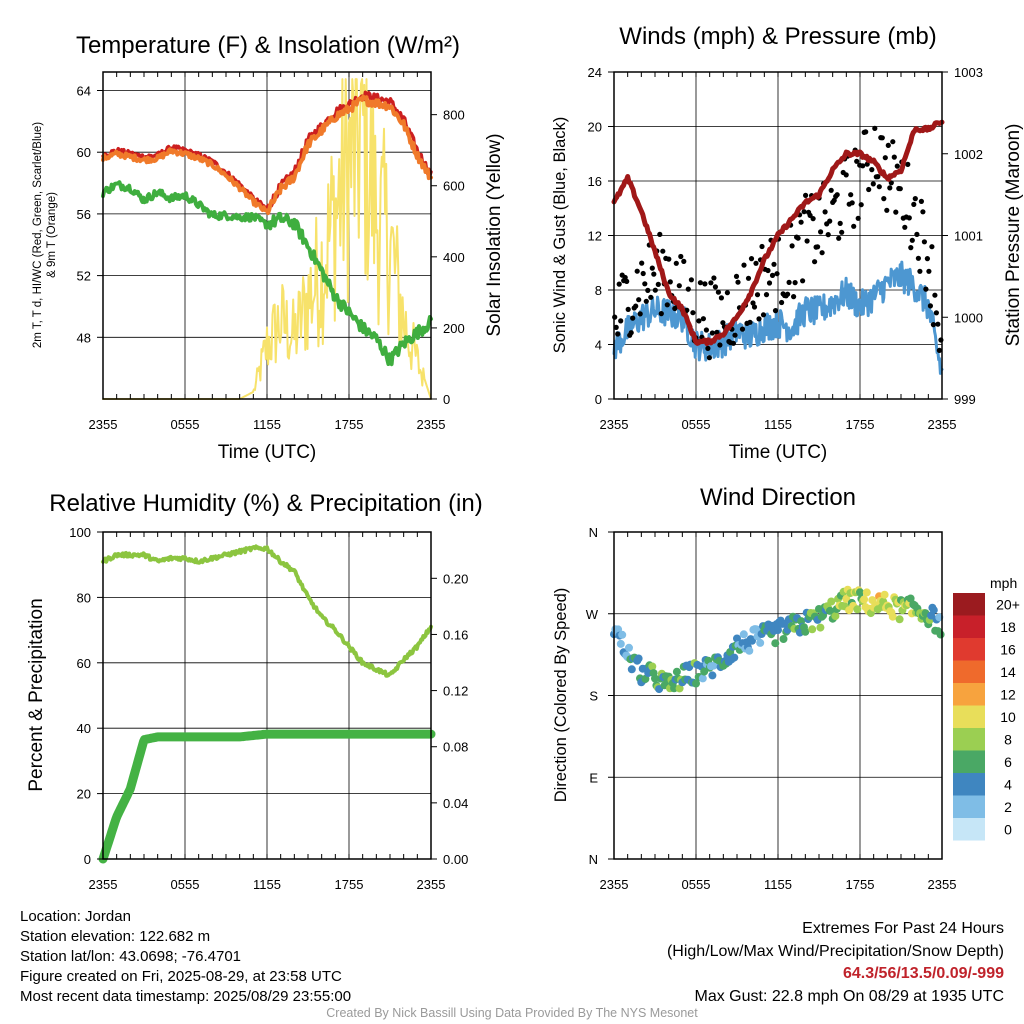 The width and height of the screenshot is (1024, 1024). What do you see at coordinates (561, 695) in the screenshot?
I see `direction-ylabel: Direction (Colored By Speed)` at bounding box center [561, 695].